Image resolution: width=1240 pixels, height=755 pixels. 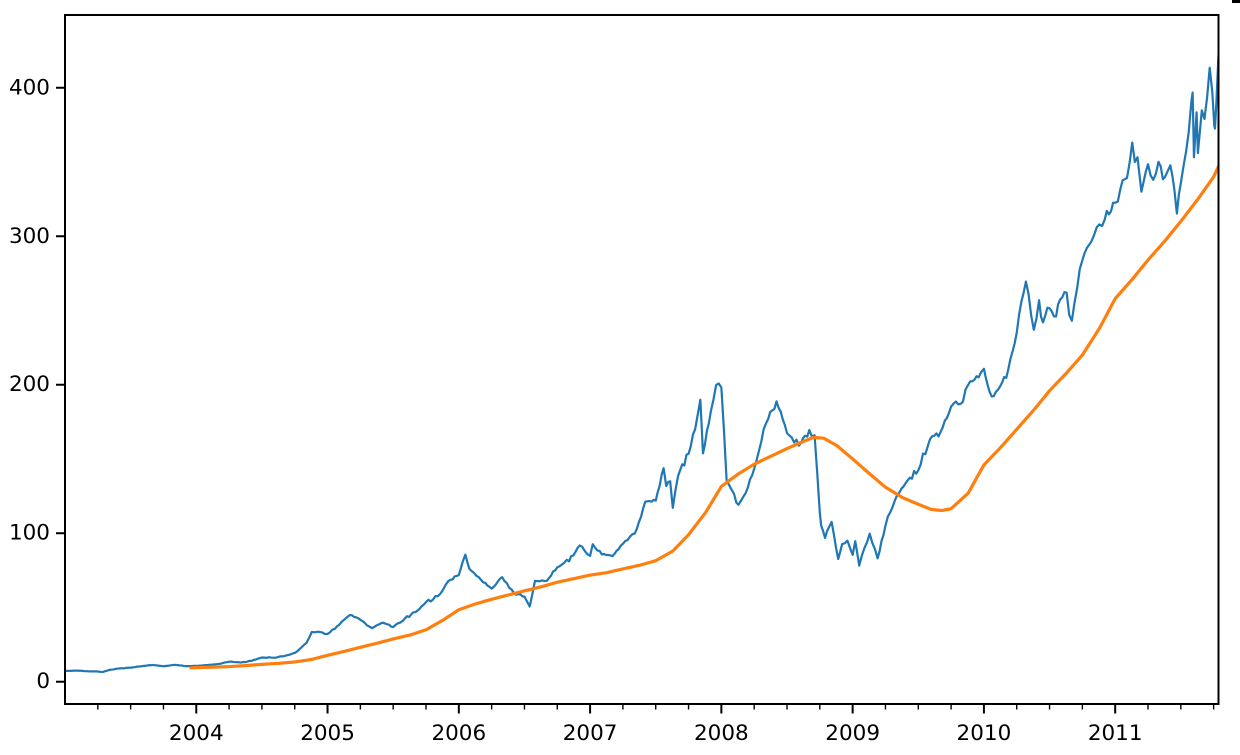 What do you see at coordinates (590, 733) in the screenshot?
I see `x-tick-label: 2007` at bounding box center [590, 733].